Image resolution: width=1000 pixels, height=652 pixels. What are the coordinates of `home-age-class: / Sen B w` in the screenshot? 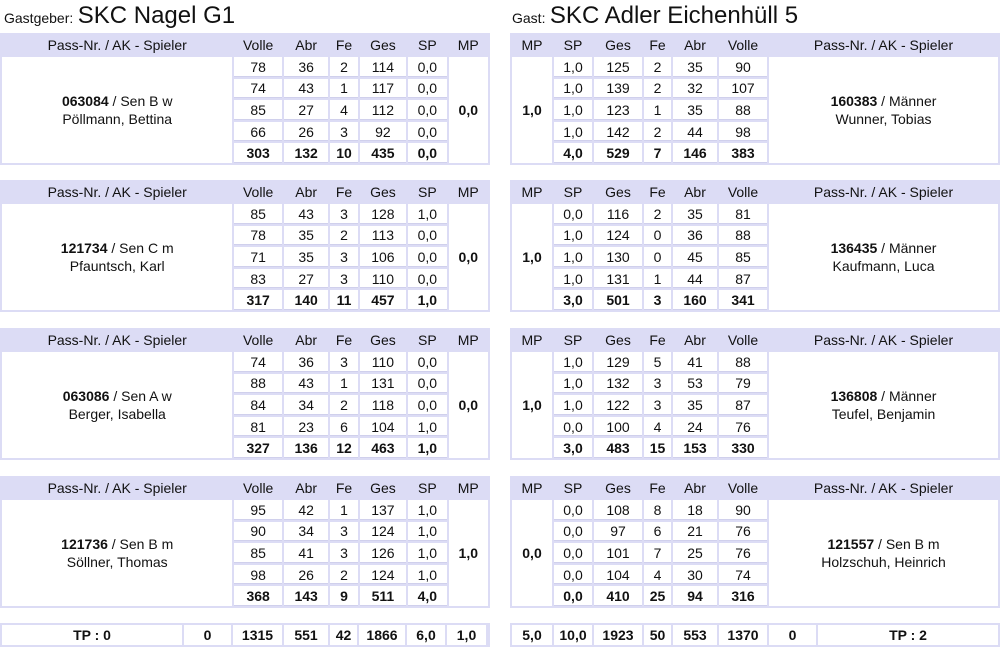 It's located at (140, 100).